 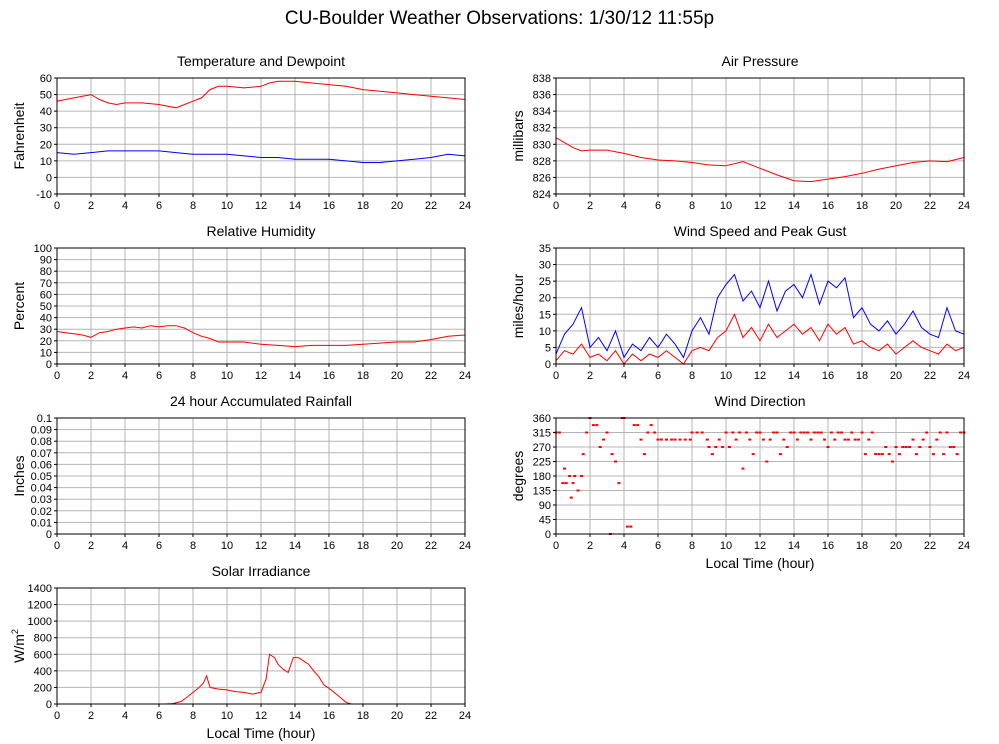 What do you see at coordinates (964, 206) in the screenshot?
I see `x-tick-label: 24` at bounding box center [964, 206].